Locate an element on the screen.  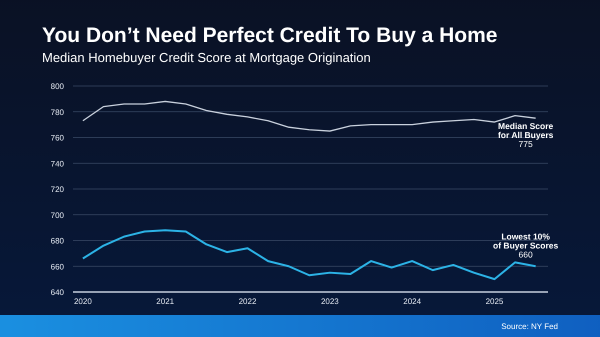
x-tick-label: 2020 is located at coordinates (83, 301).